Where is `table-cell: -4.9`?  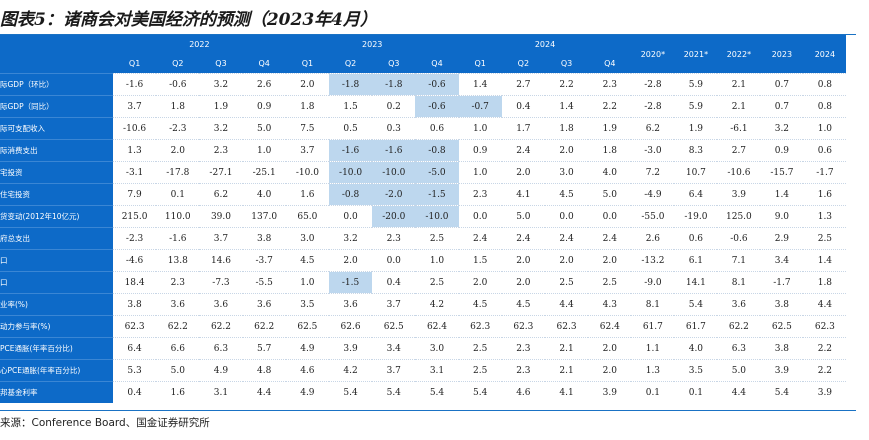 table-cell: -4.9 is located at coordinates (653, 194).